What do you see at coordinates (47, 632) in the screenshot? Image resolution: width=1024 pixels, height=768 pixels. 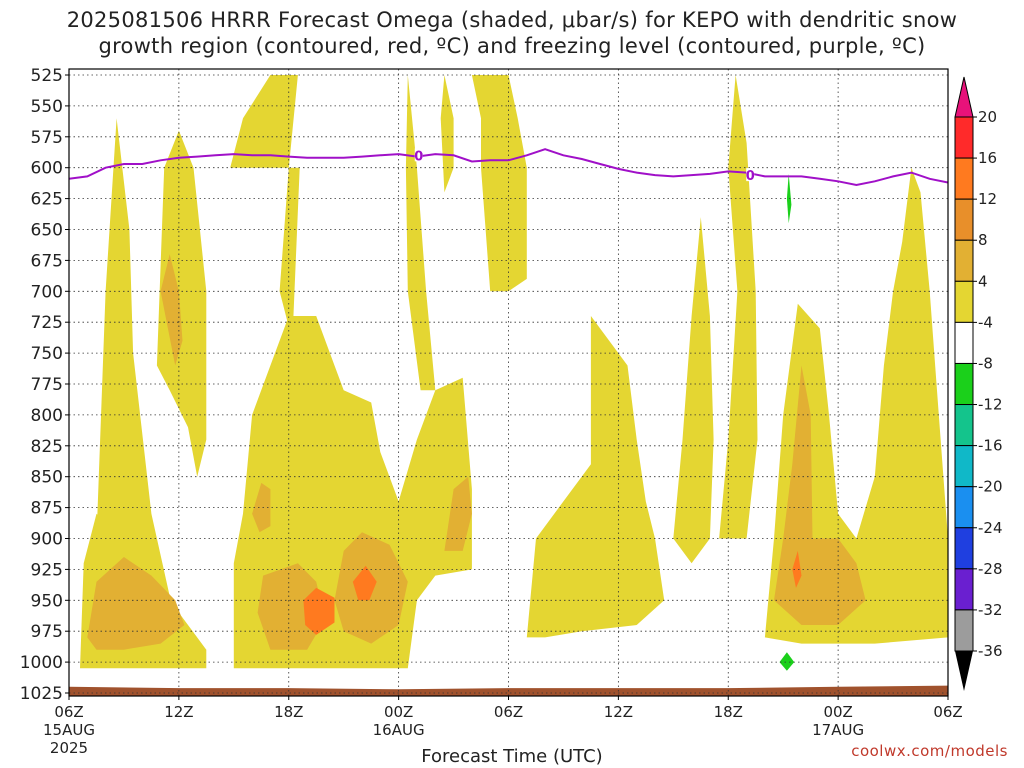 I see `y-tick-label-18: 975` at bounding box center [47, 632].